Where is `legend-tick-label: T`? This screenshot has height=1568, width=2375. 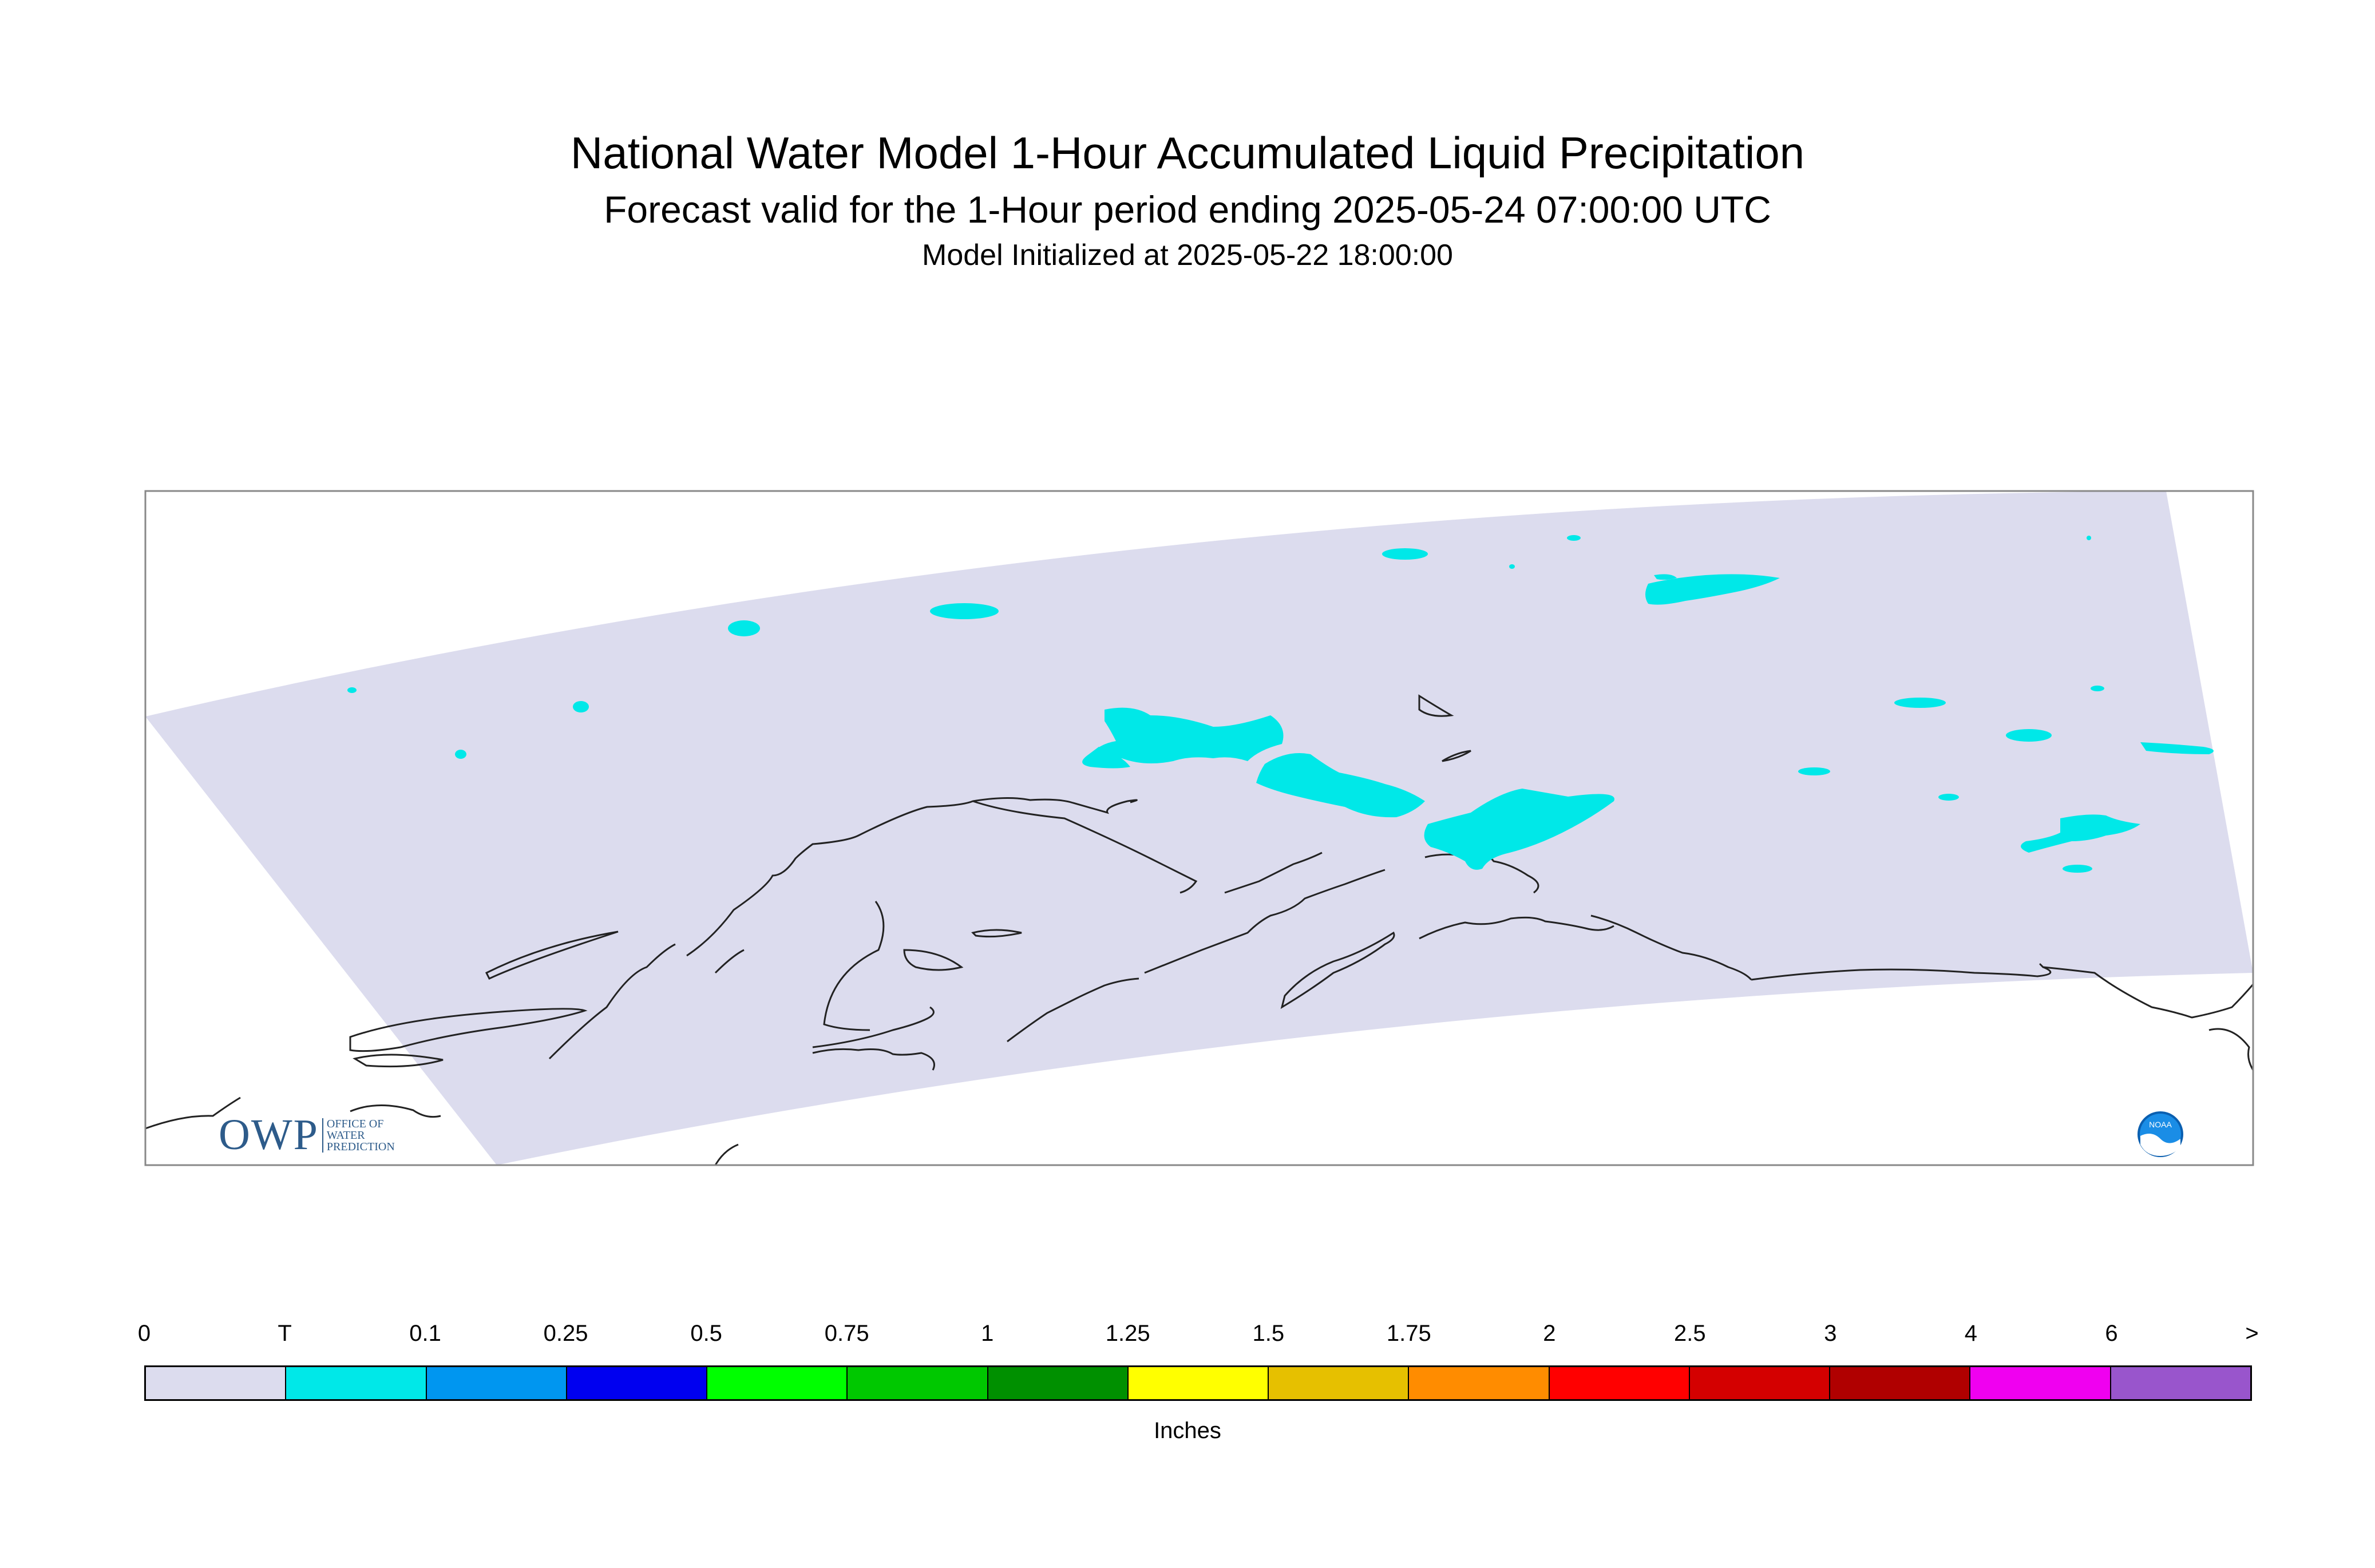
legend-tick-label: T is located at coordinates (285, 1333).